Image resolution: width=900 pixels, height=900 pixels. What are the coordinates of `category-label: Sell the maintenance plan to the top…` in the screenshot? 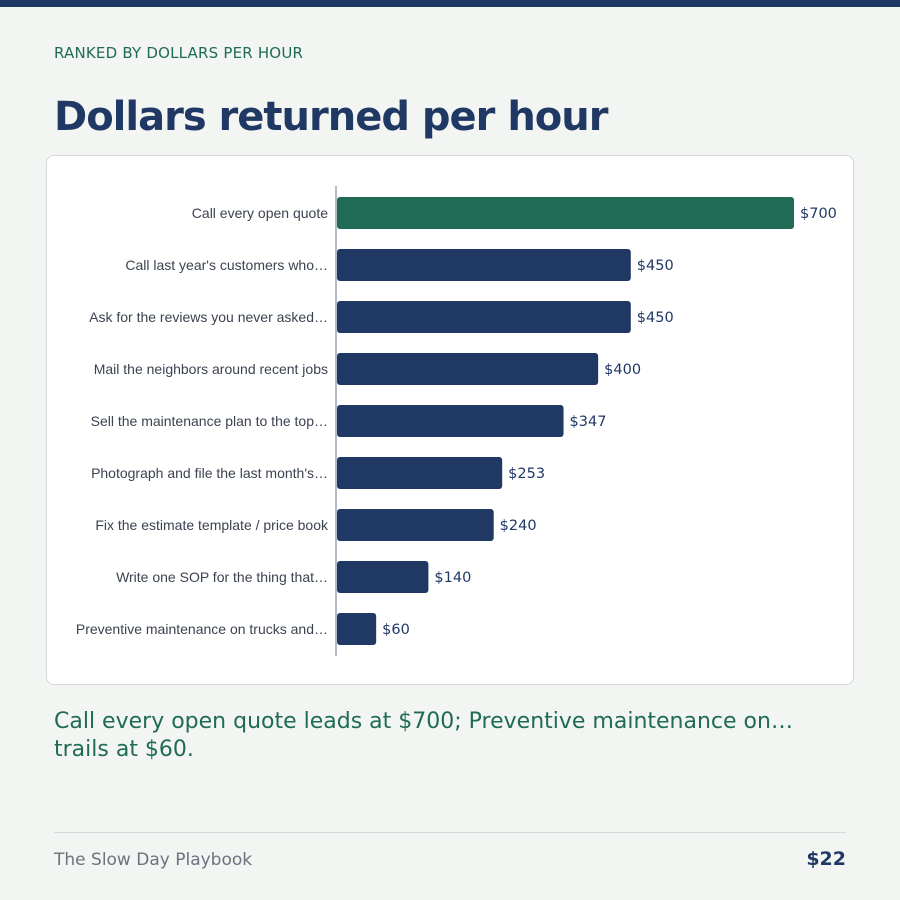 It's located at (209, 421).